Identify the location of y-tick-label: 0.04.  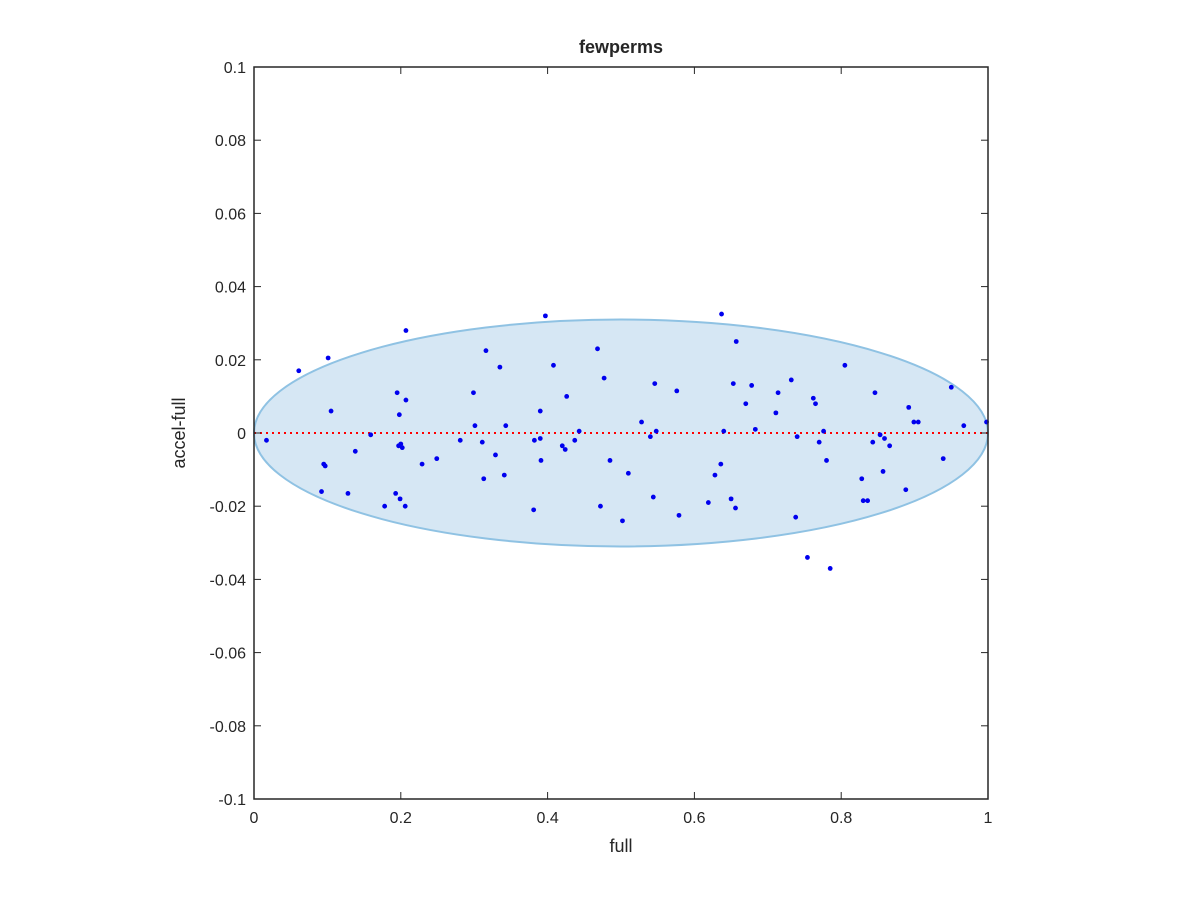
(230, 288).